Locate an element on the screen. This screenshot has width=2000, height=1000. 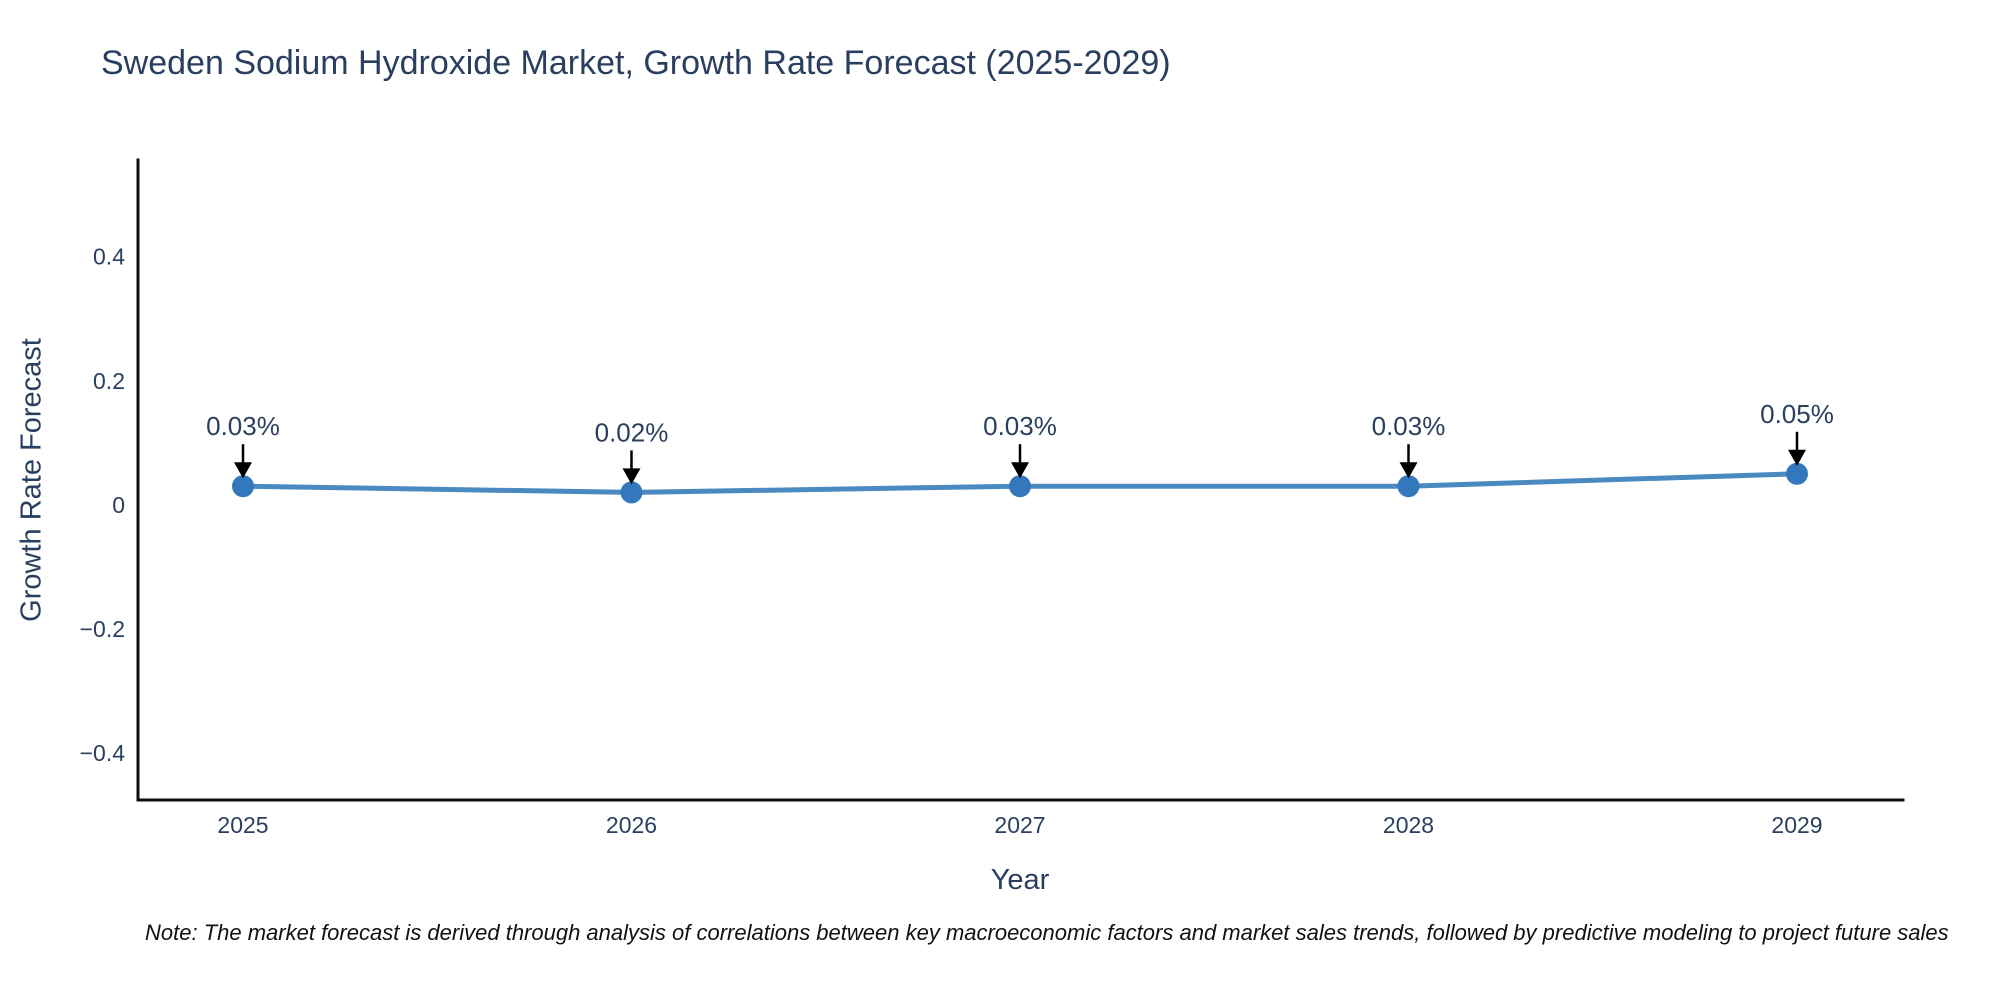
x-tick-label: 2029 is located at coordinates (1796, 825).